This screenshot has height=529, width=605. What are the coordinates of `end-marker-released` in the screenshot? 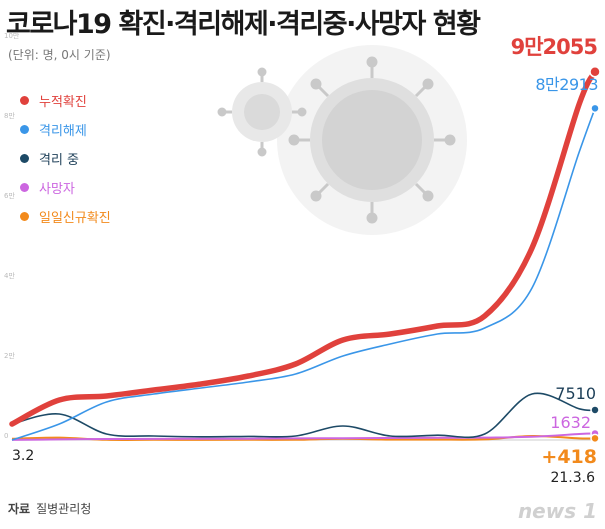 It's located at (595, 108).